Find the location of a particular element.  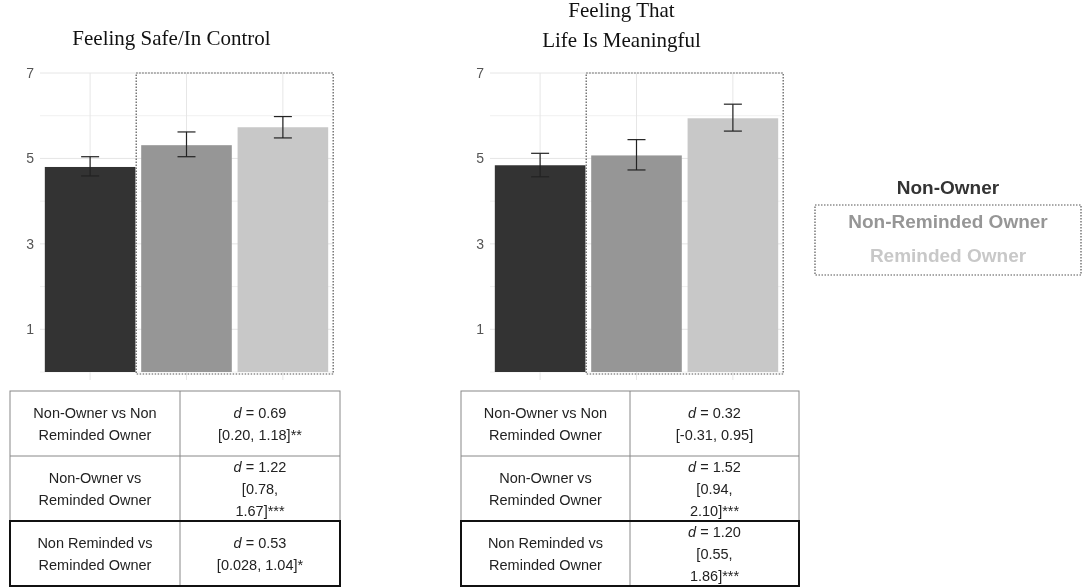

text: Non-Owner is located at coordinates (948, 187).